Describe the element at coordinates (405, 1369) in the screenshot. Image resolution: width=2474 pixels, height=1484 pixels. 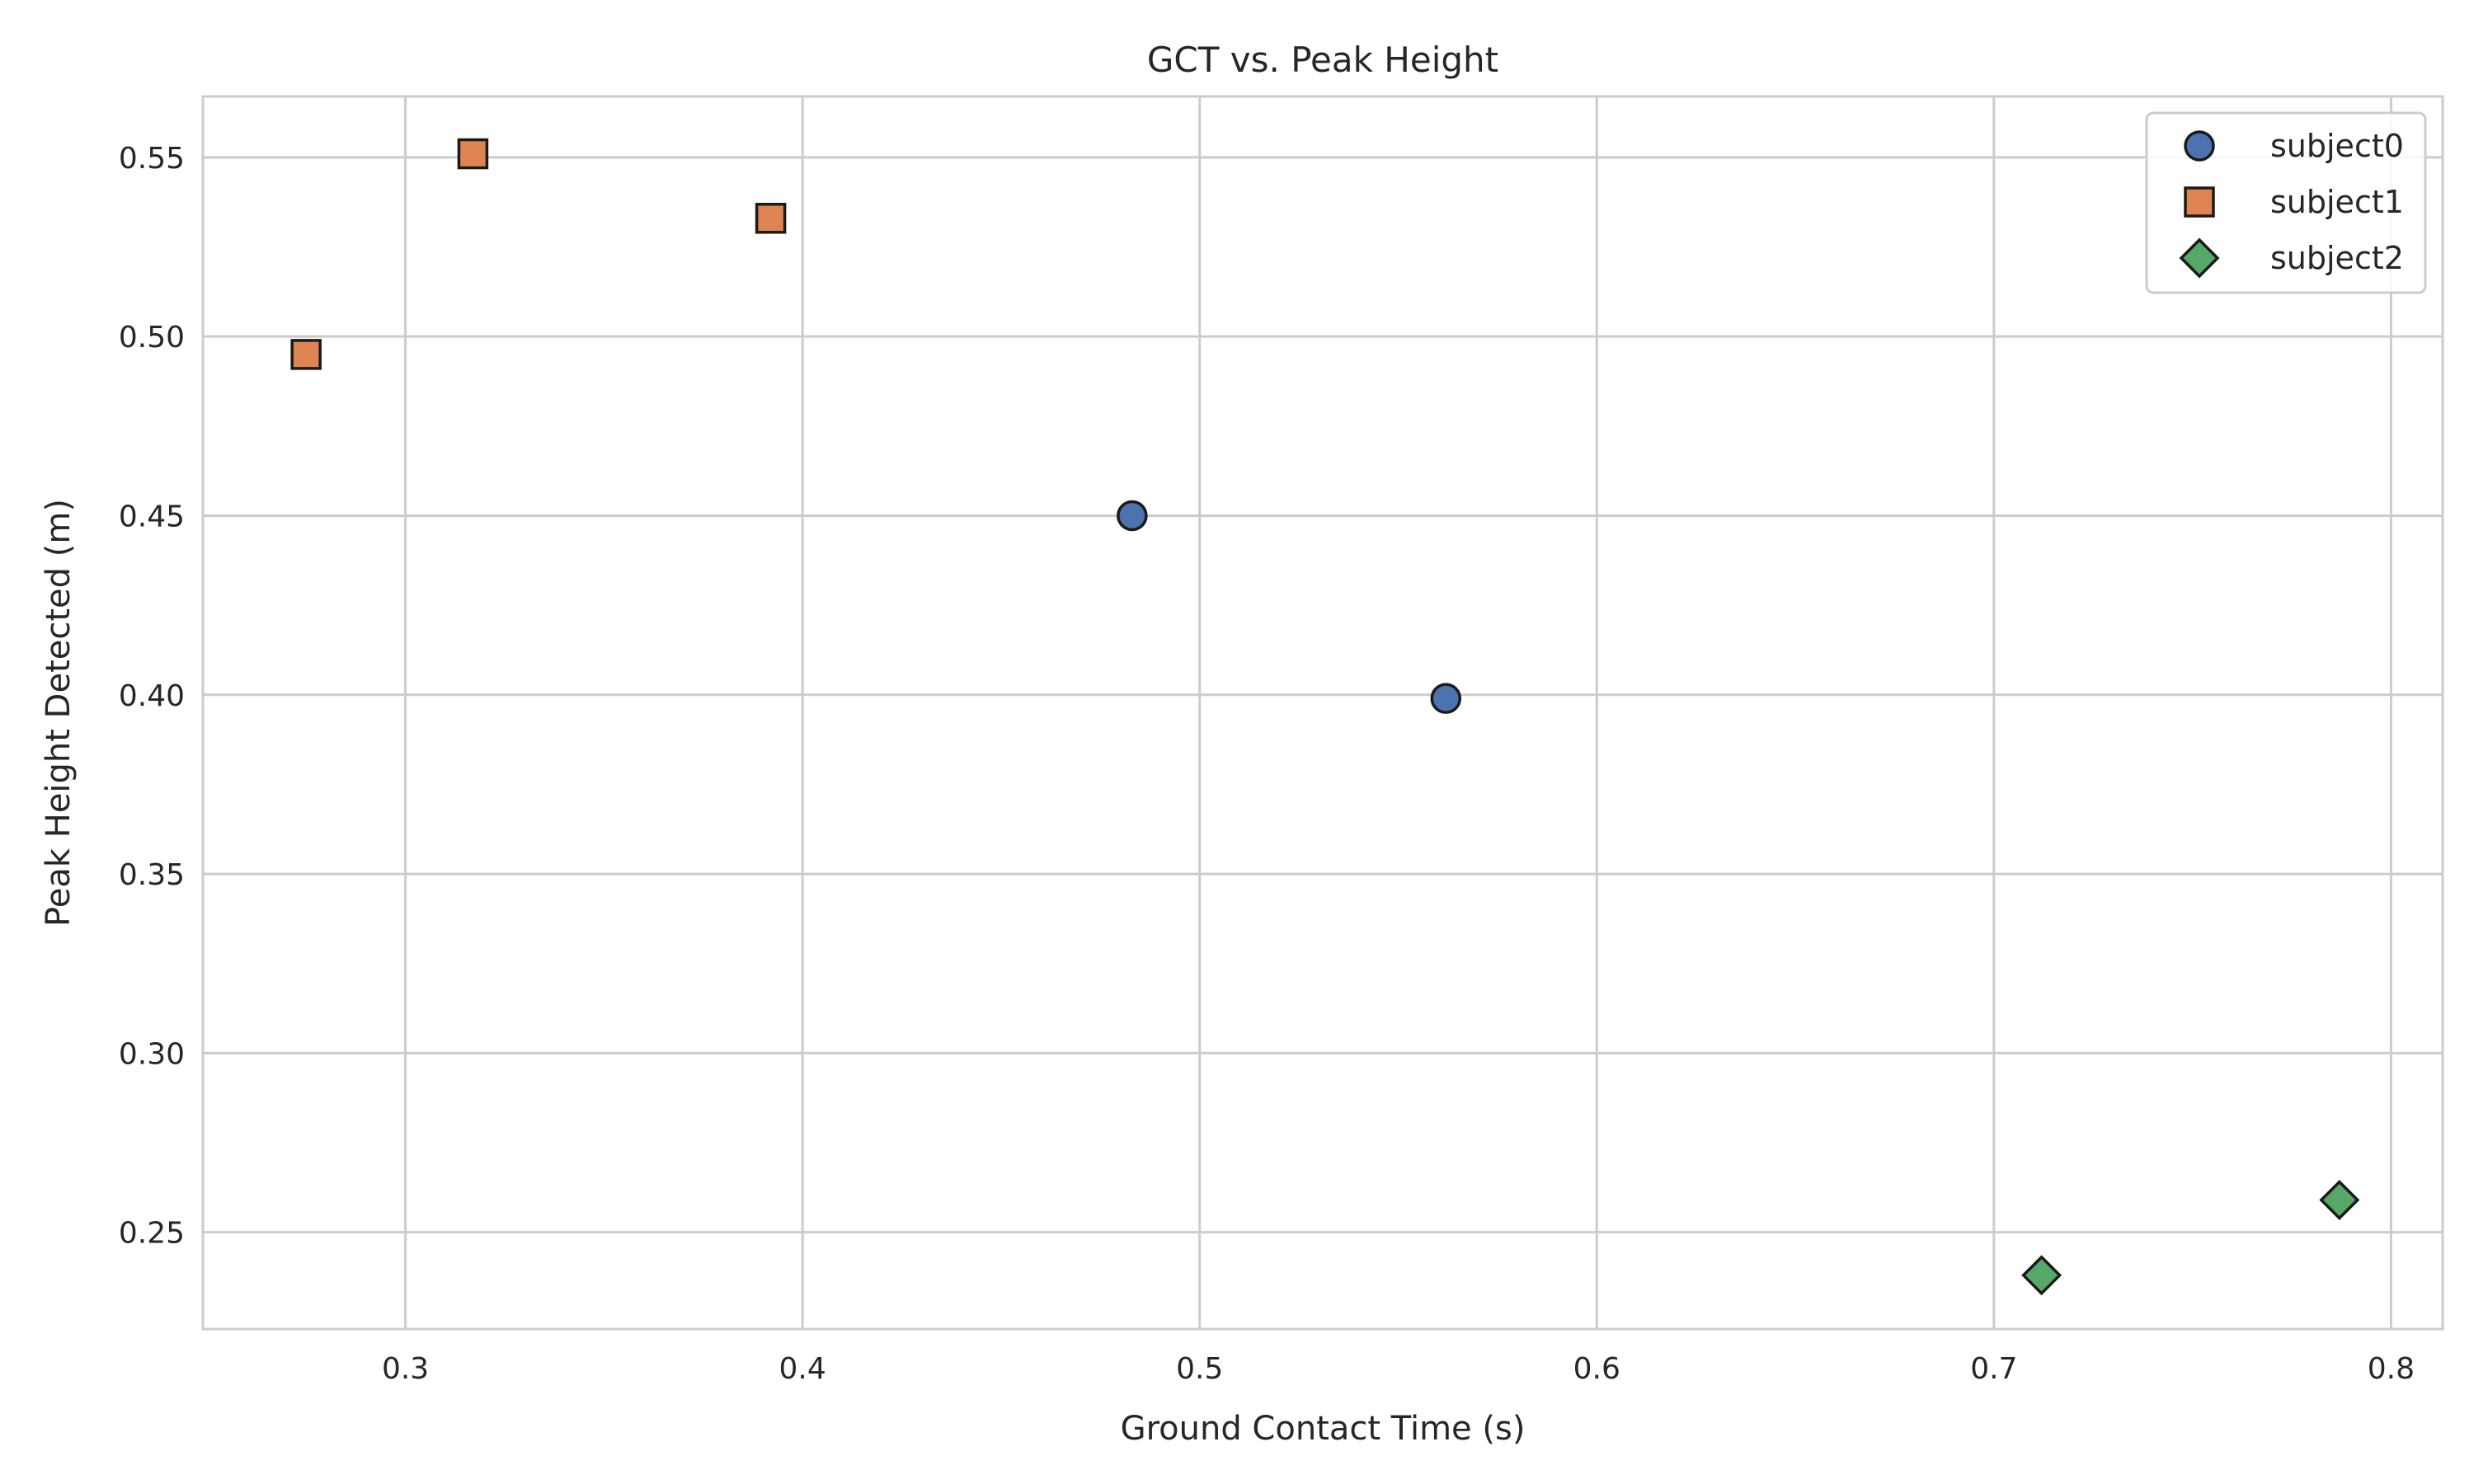
I see `x-tick-label: 0.3` at that location.